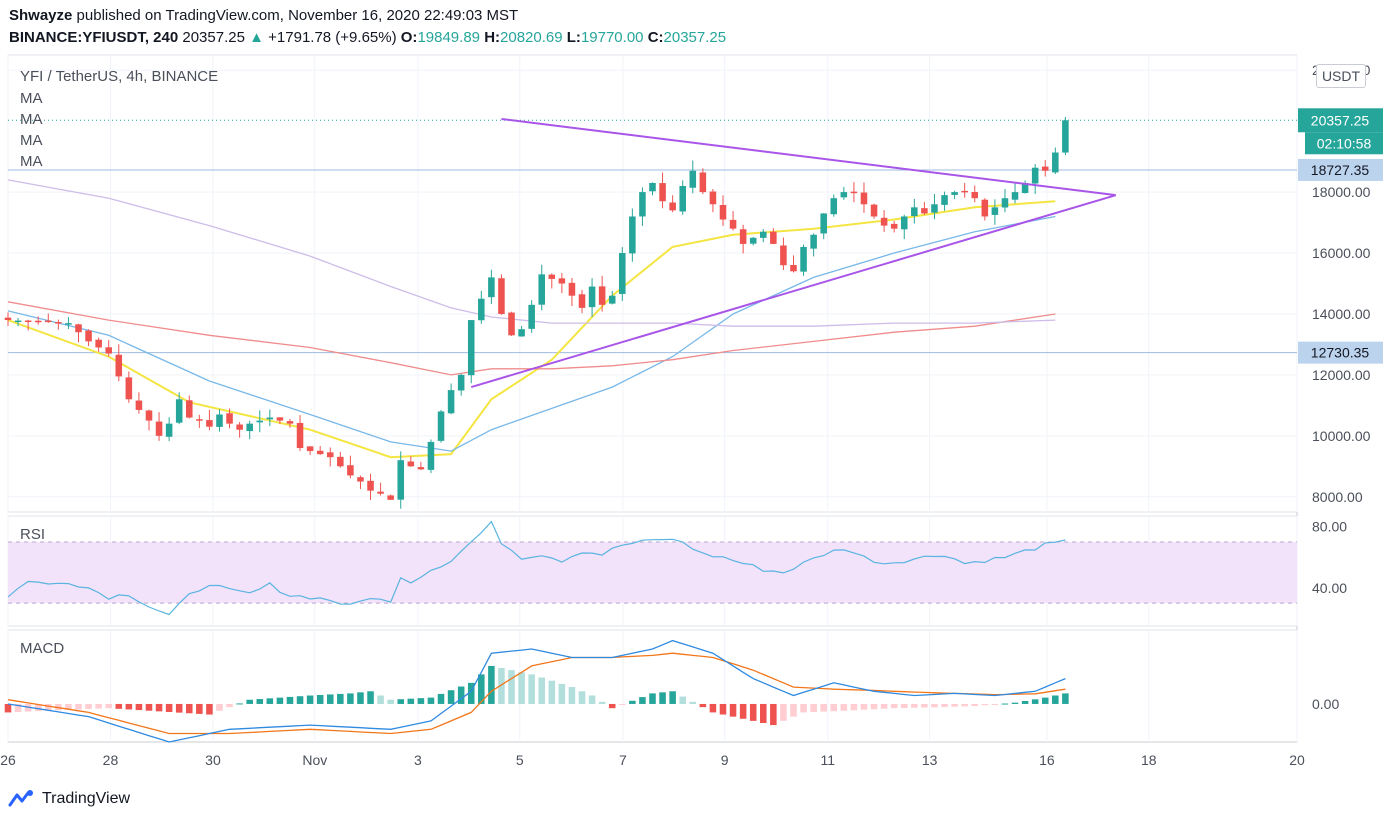 The width and height of the screenshot is (1390, 823). I want to click on last-price-tag, so click(1340, 120).